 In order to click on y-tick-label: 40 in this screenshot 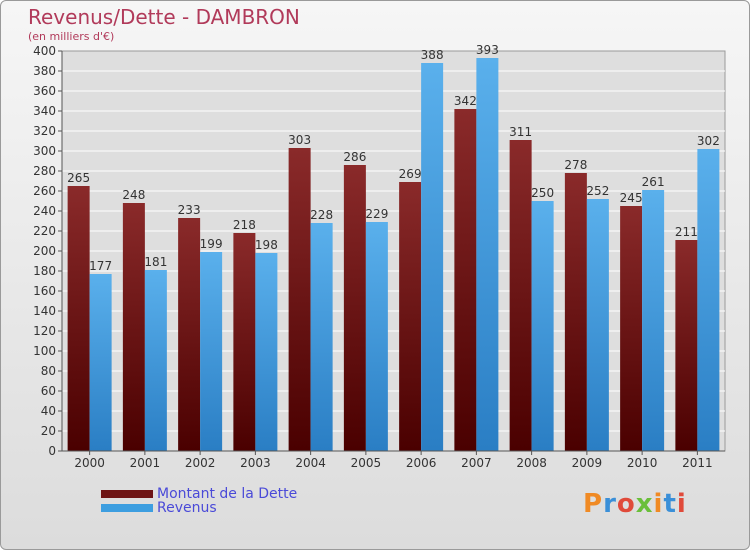, I will do `click(48, 411)`.